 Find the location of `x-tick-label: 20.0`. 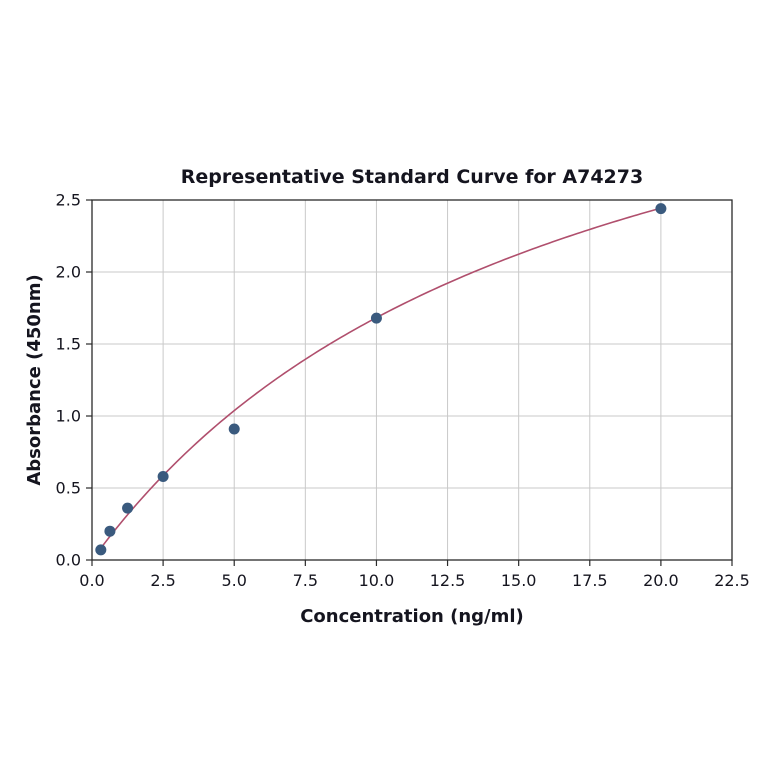

x-tick-label: 20.0 is located at coordinates (661, 580).